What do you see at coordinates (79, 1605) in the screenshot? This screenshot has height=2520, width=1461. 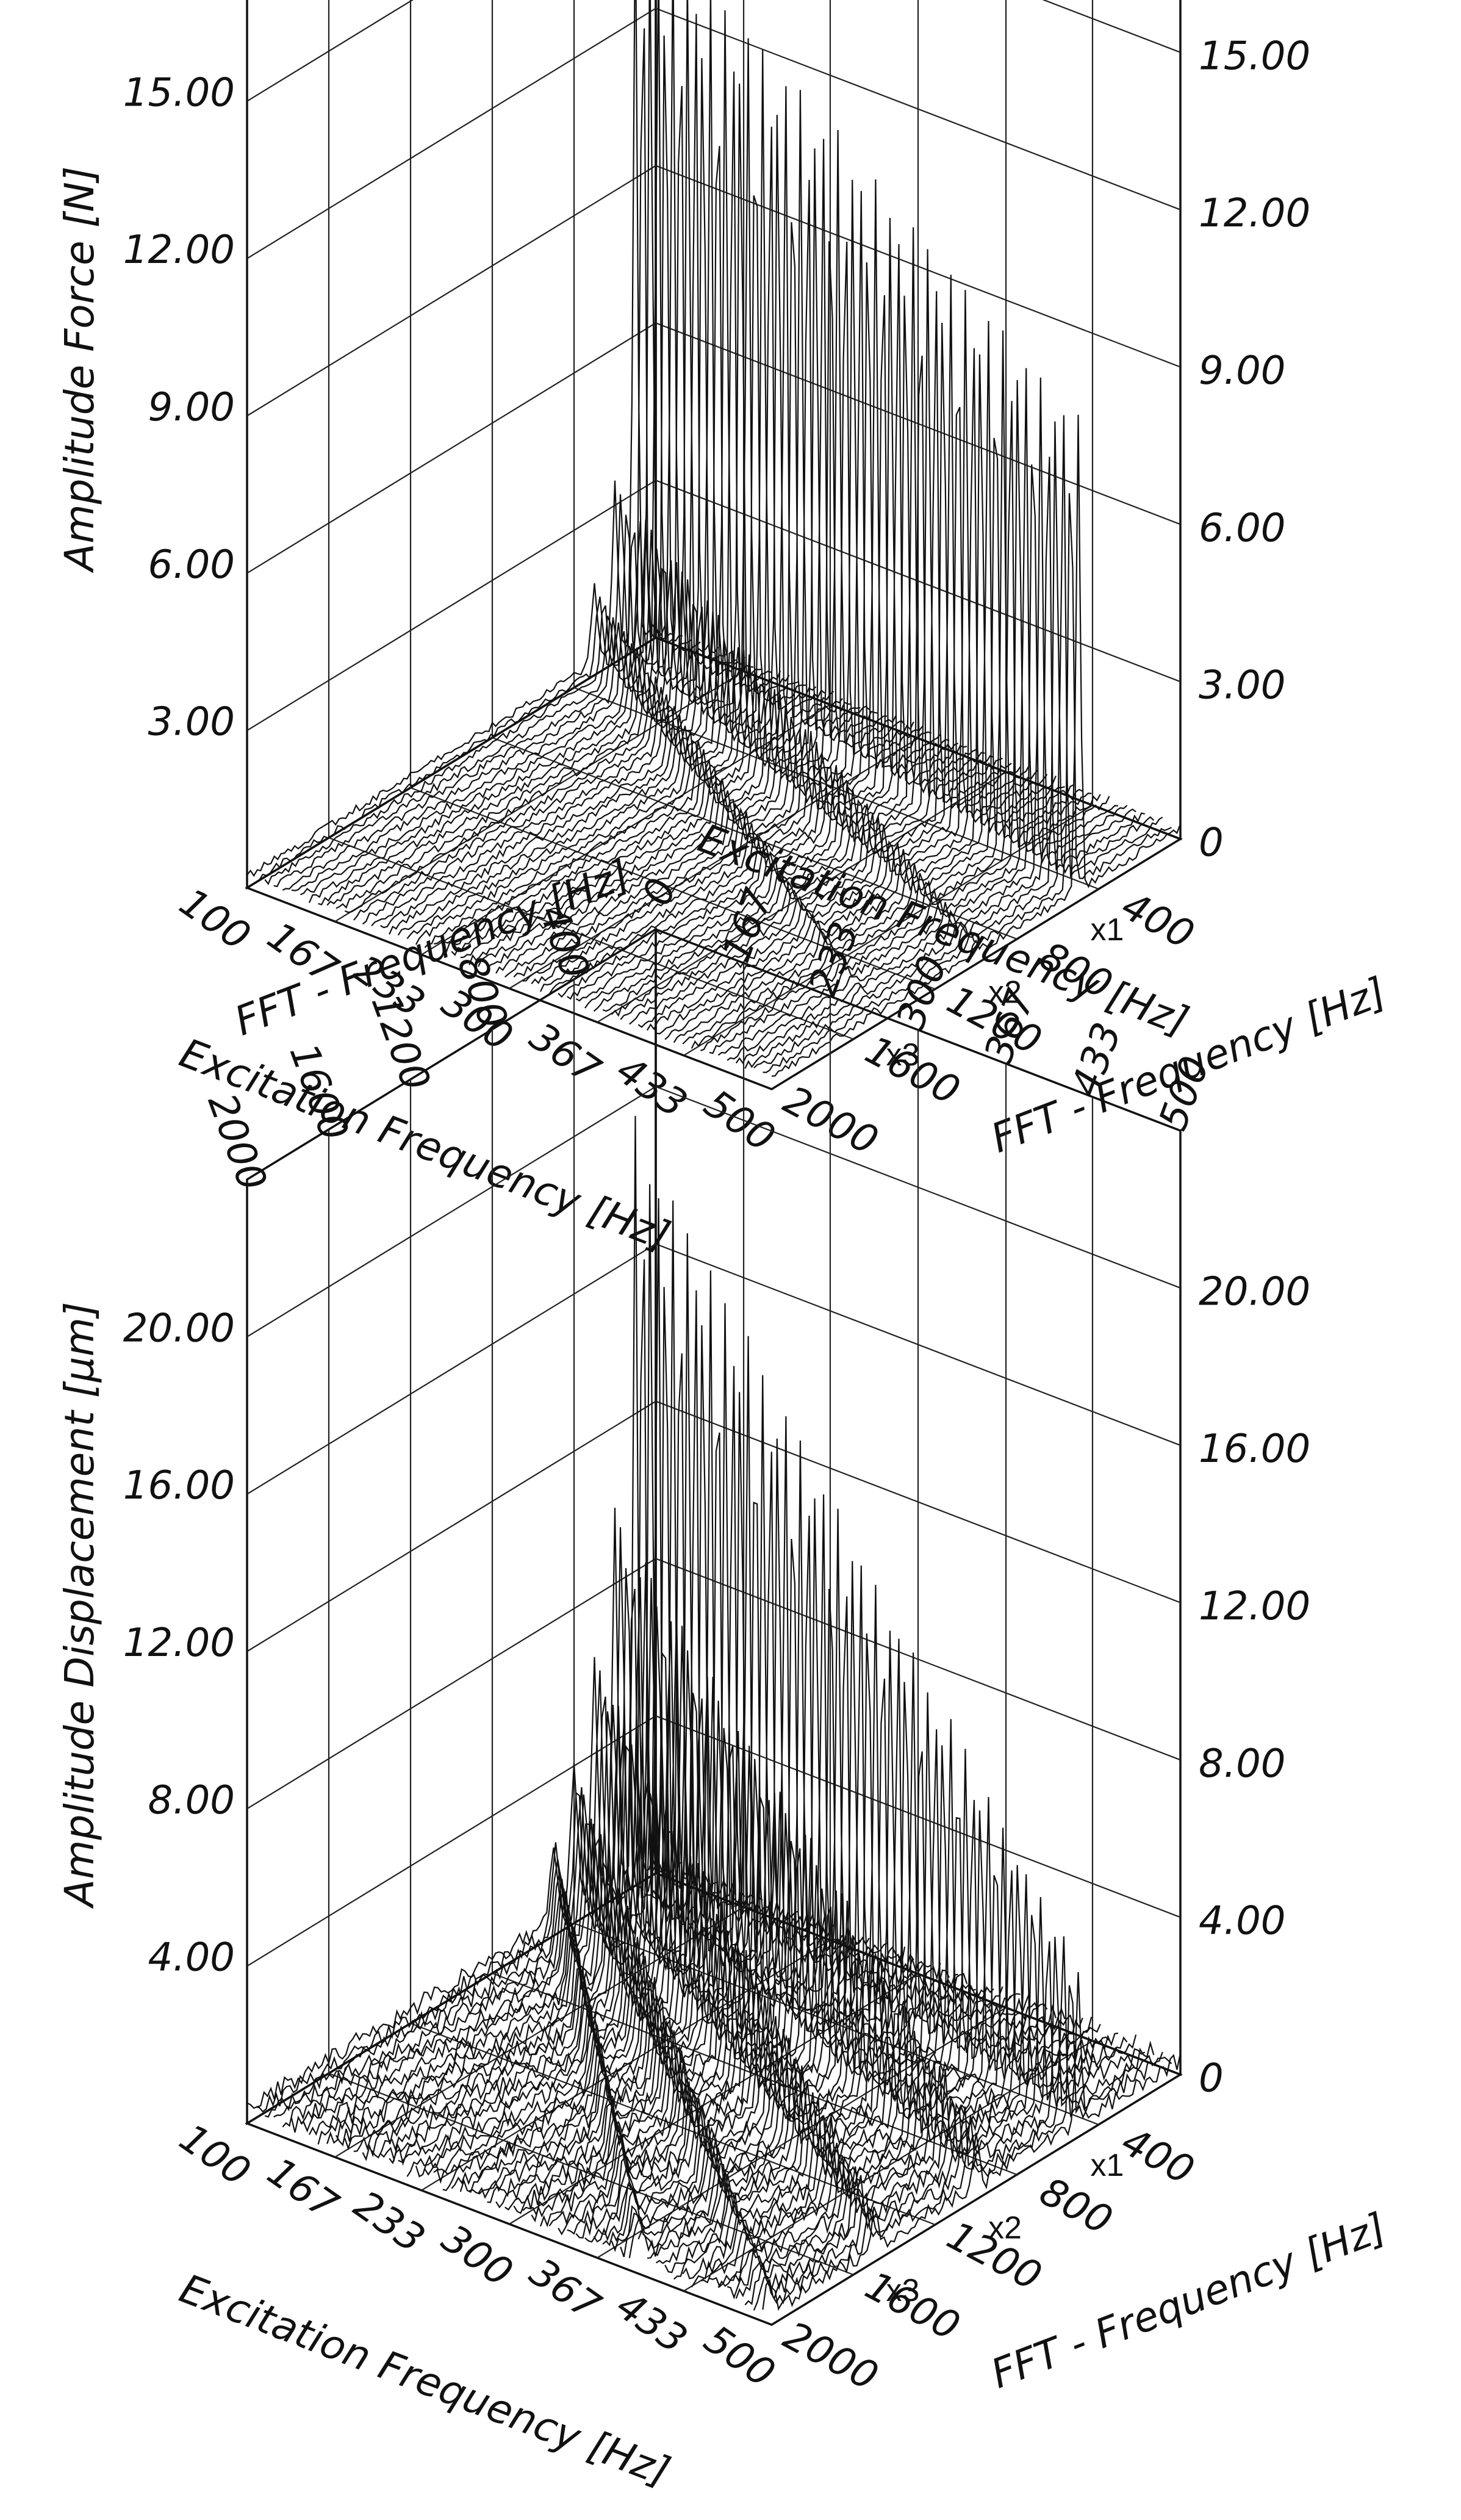 I see `z-axis-title: Amplitude Displacement [µm]` at bounding box center [79, 1605].